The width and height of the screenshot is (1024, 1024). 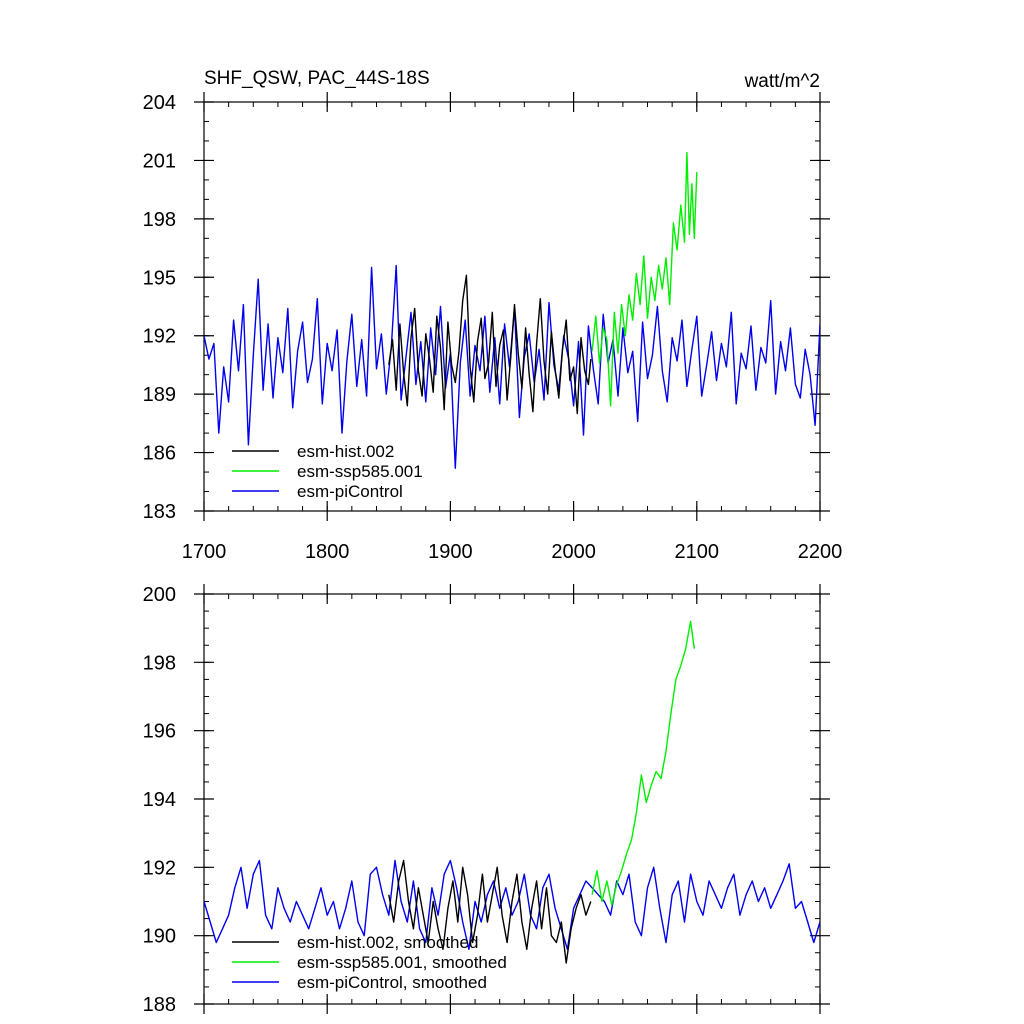 I want to click on y-tick-label: 194, so click(x=159, y=800).